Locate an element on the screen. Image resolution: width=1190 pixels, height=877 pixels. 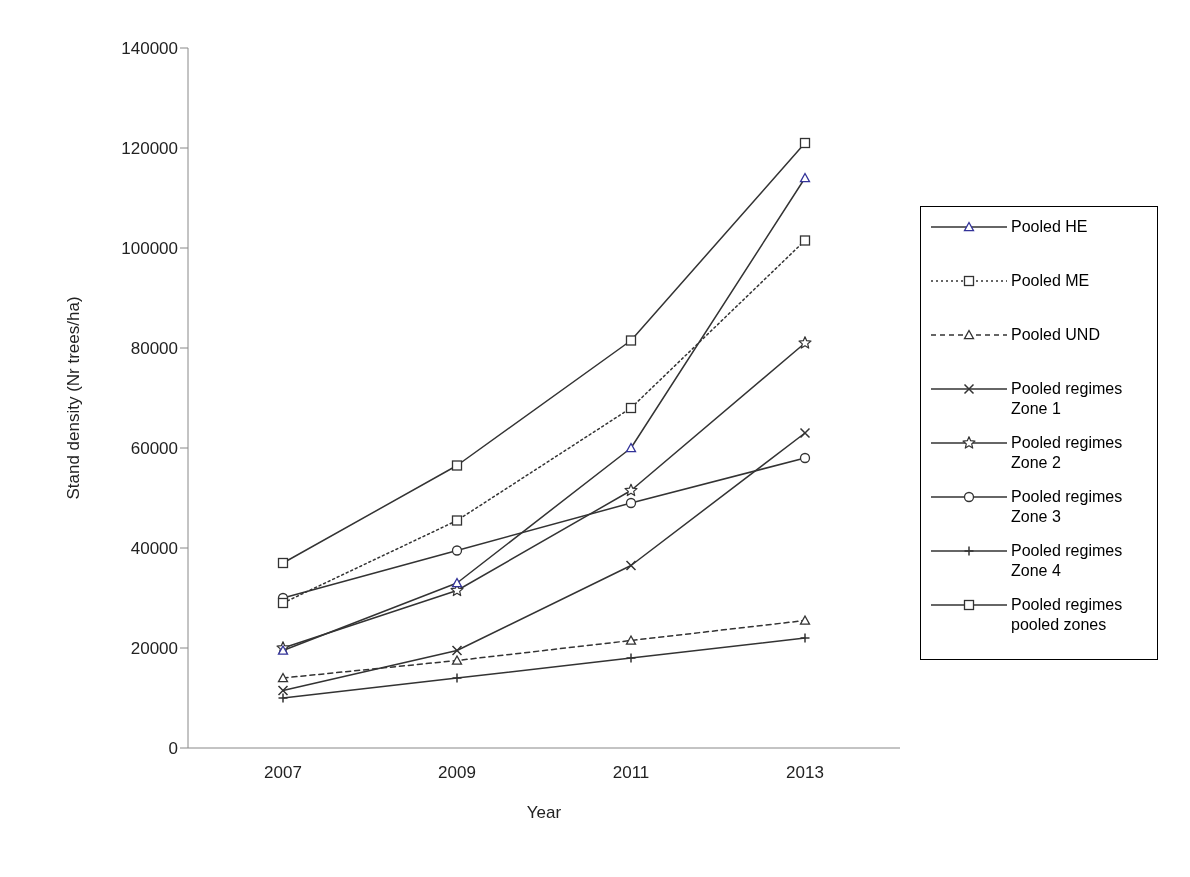
x-tick-label: 2011 is located at coordinates (631, 773).